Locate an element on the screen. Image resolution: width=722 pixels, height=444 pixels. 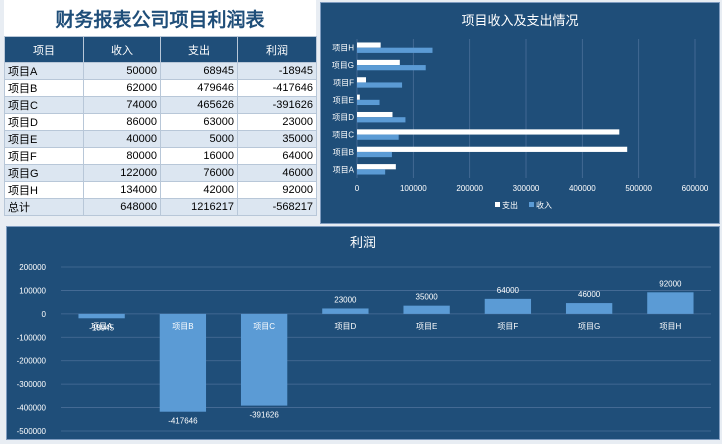
y-tick-label: 200000 is located at coordinates (32, 267).